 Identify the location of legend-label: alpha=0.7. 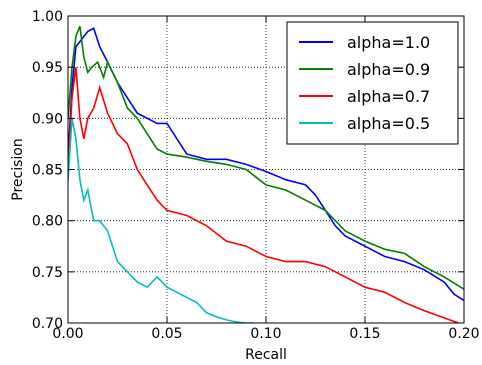
(388, 96).